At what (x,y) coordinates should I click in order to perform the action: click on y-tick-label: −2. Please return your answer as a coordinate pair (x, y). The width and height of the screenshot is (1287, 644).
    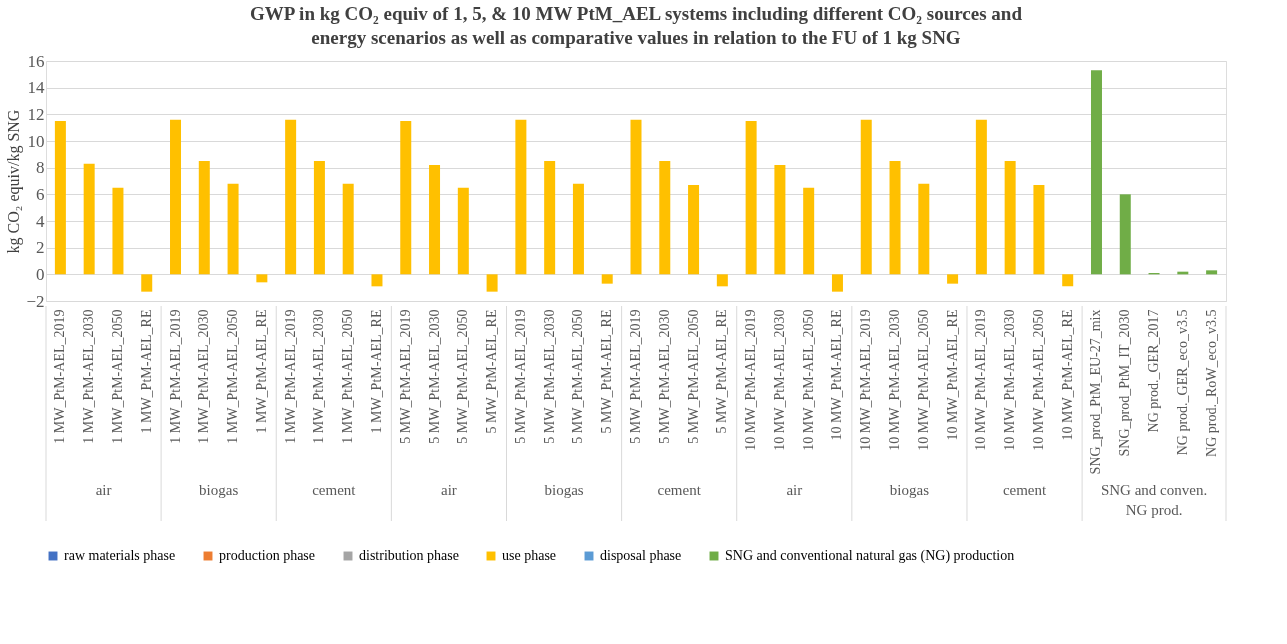
    Looking at the image, I should click on (35, 301).